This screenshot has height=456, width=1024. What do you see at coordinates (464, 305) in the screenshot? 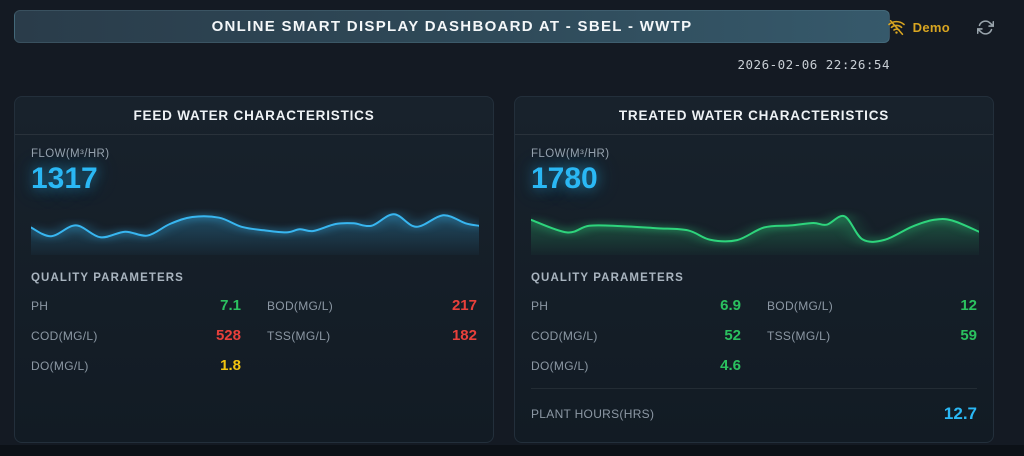
I see `parameter-value: 217` at bounding box center [464, 305].